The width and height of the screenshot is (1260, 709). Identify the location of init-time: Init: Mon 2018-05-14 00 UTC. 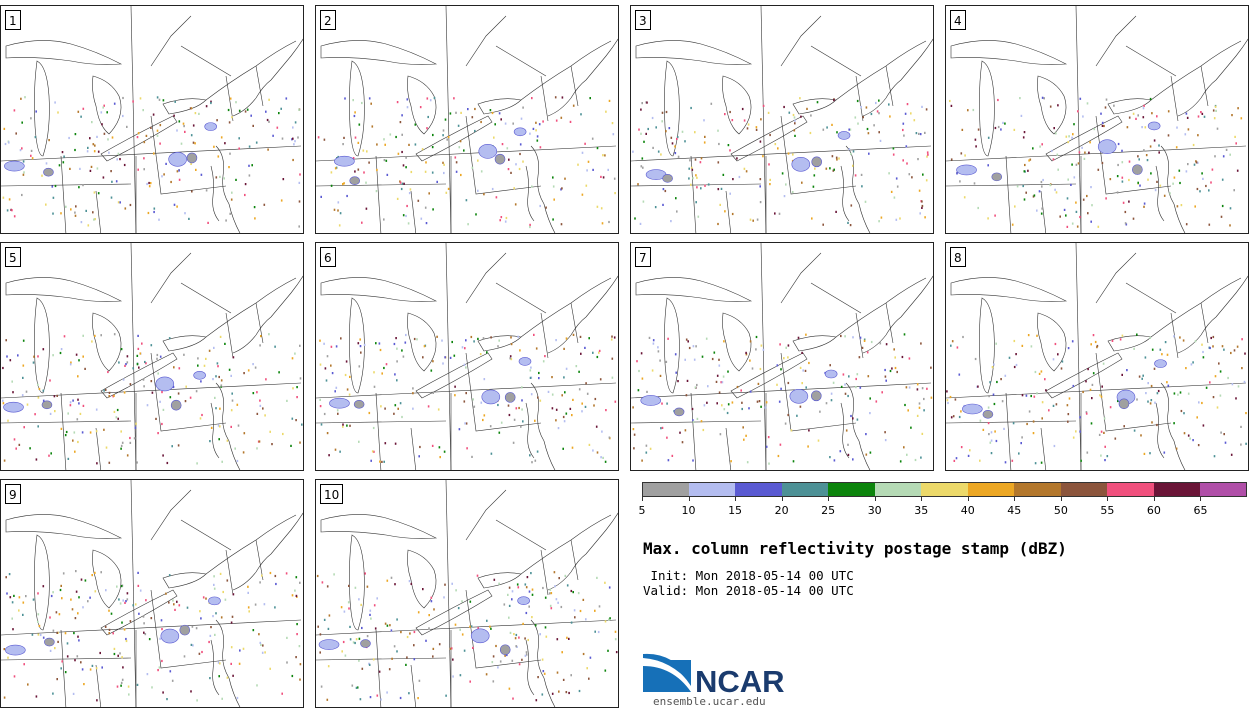
(748, 575).